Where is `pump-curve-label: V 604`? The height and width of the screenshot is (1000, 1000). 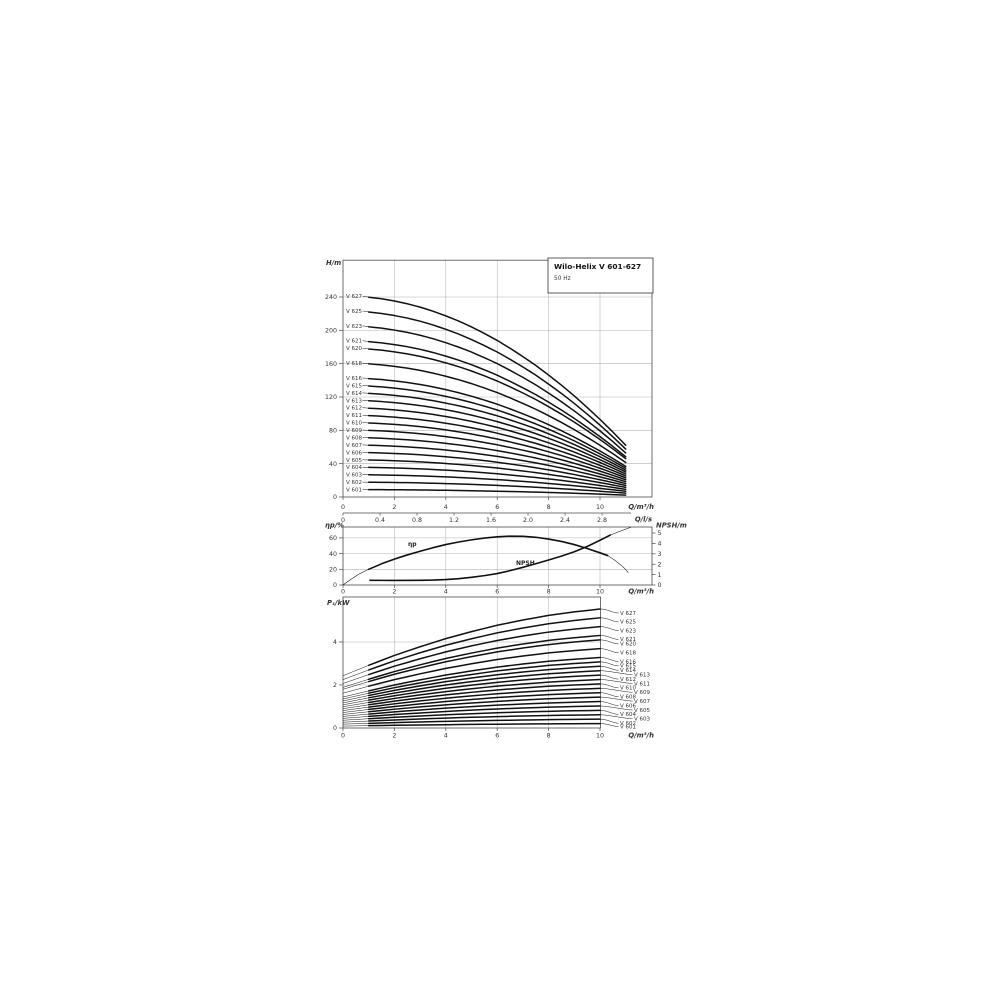
pump-curve-label: V 604 is located at coordinates (354, 468).